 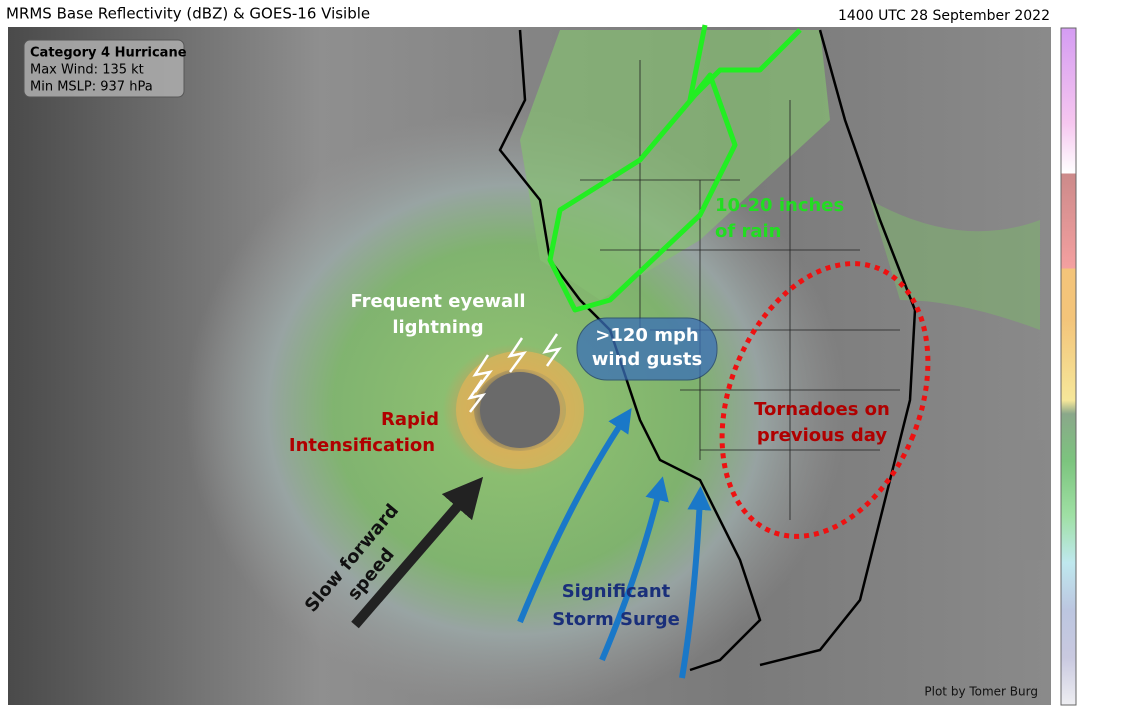 I want to click on annotation-text: previous day, so click(x=822, y=435).